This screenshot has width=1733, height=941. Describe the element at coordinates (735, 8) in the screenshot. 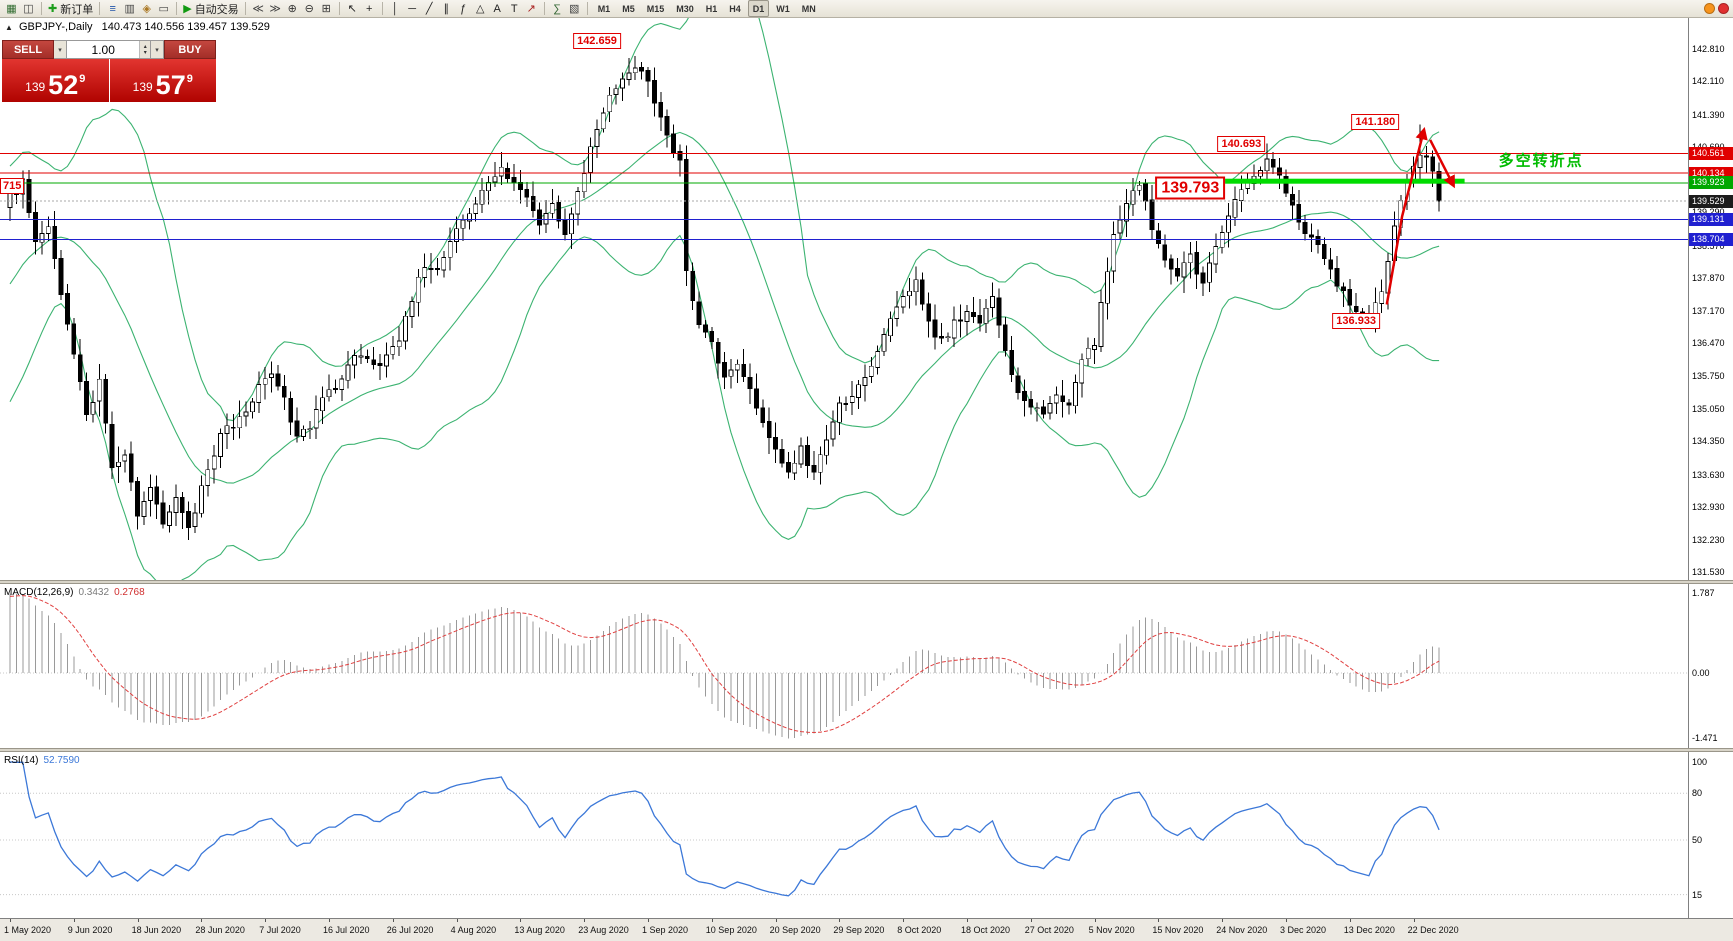

I see `timeframe-h4-button: H4` at that location.